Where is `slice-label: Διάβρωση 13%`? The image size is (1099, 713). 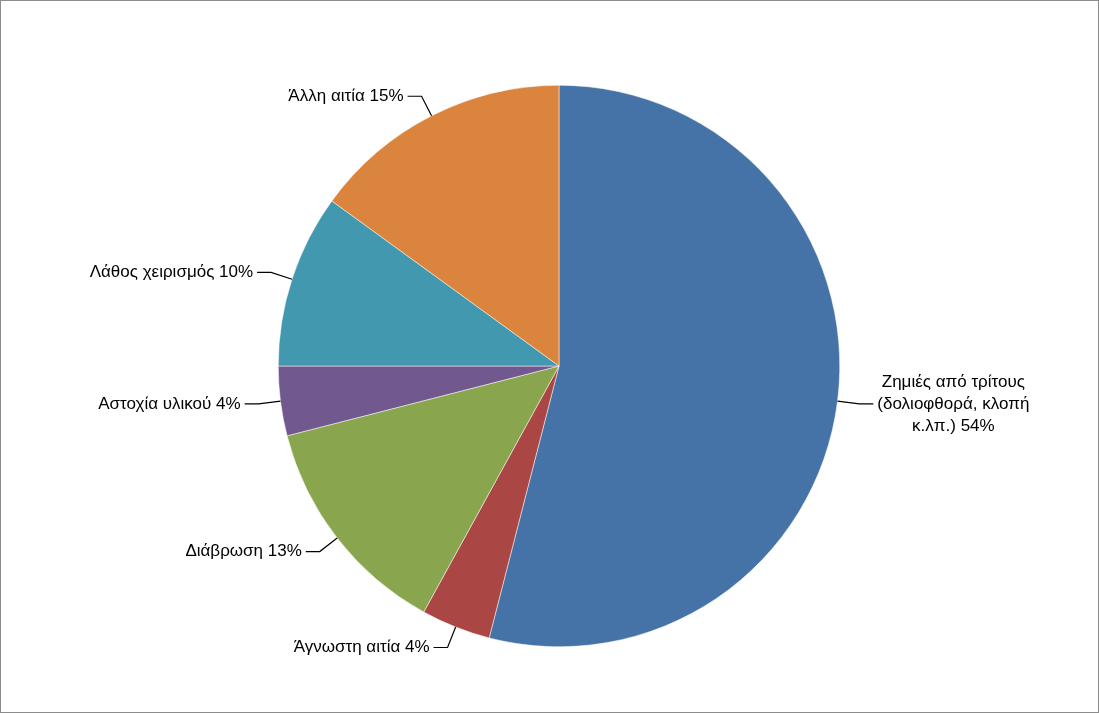
slice-label: Διάβρωση 13% is located at coordinates (243, 551).